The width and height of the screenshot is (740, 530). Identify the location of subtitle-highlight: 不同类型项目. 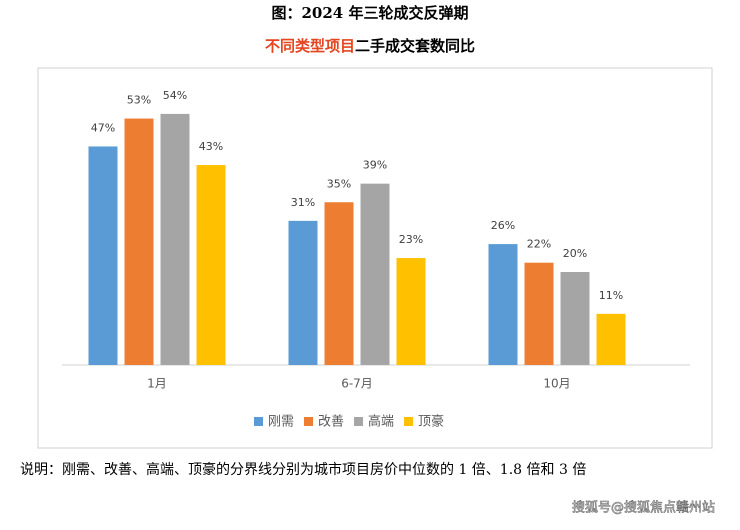
(310, 46).